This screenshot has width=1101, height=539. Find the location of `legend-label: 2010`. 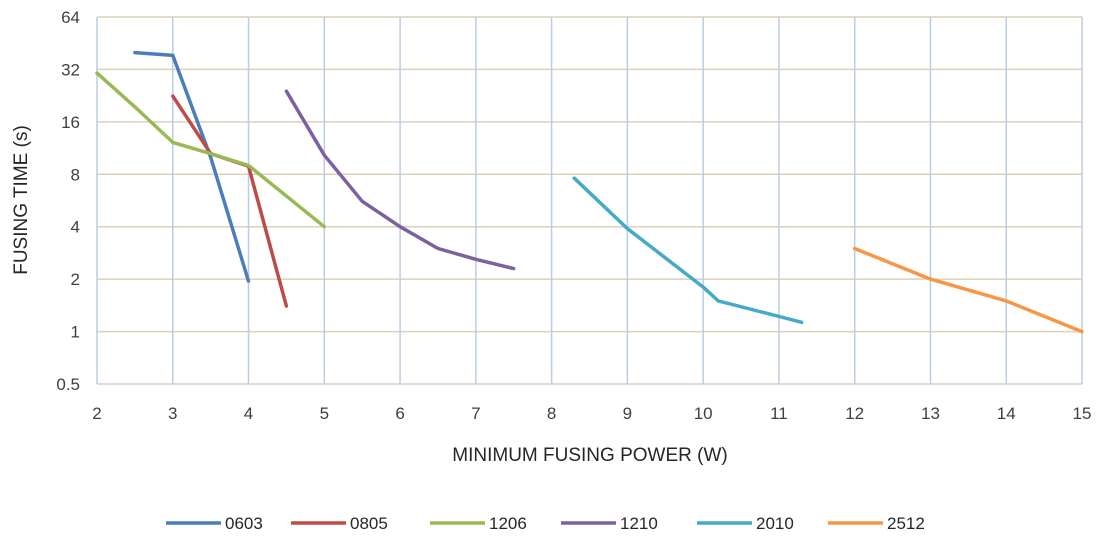

legend-label: 2010 is located at coordinates (775, 523).